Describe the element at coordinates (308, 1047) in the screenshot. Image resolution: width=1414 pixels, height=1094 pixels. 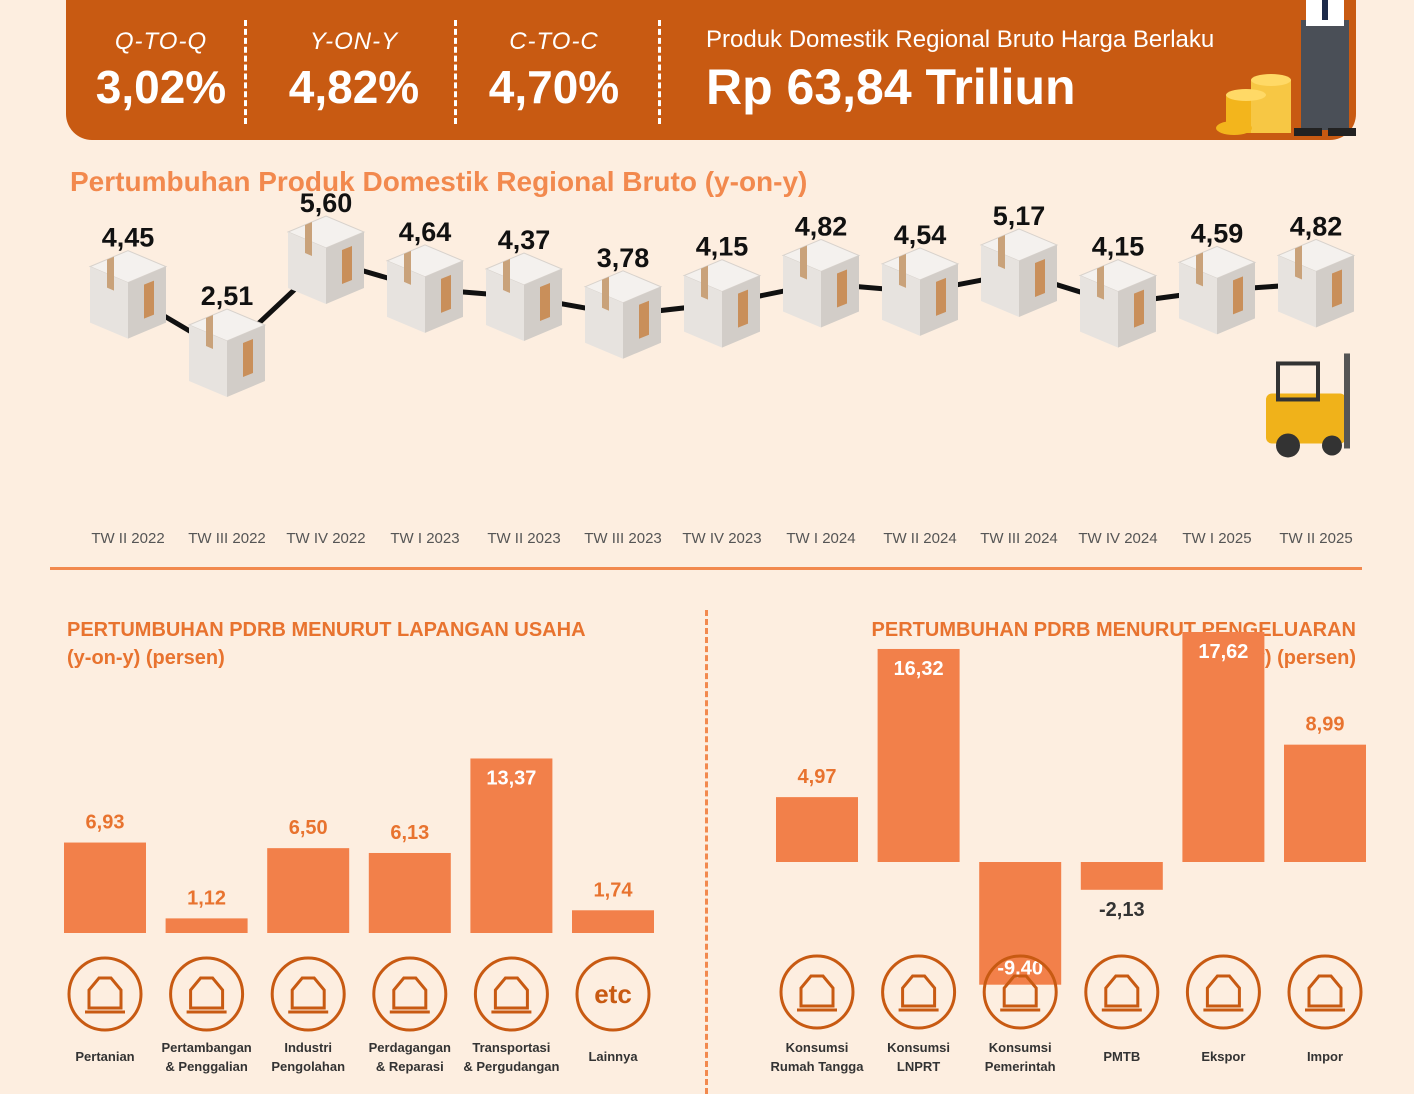
I see `category-label: Industri` at that location.